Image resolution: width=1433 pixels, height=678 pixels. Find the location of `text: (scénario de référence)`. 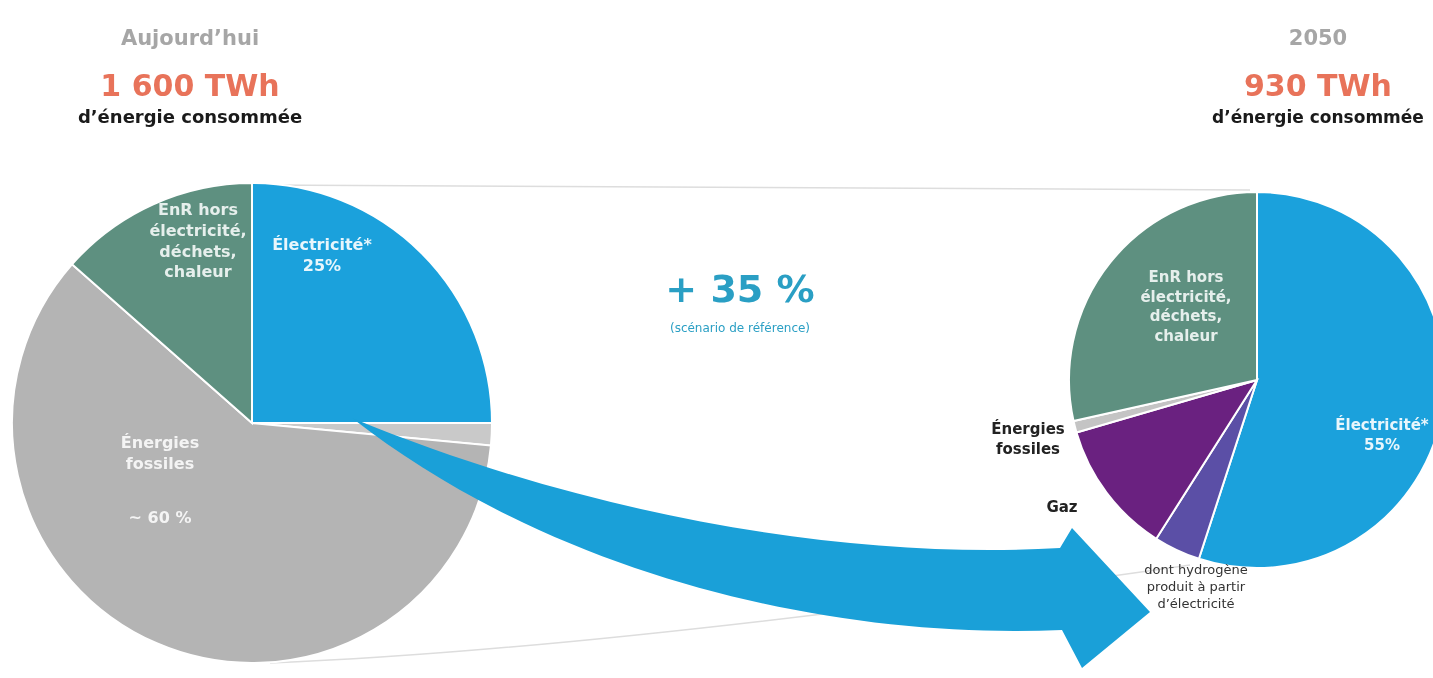

text: (scénario de référence) is located at coordinates (740, 328).